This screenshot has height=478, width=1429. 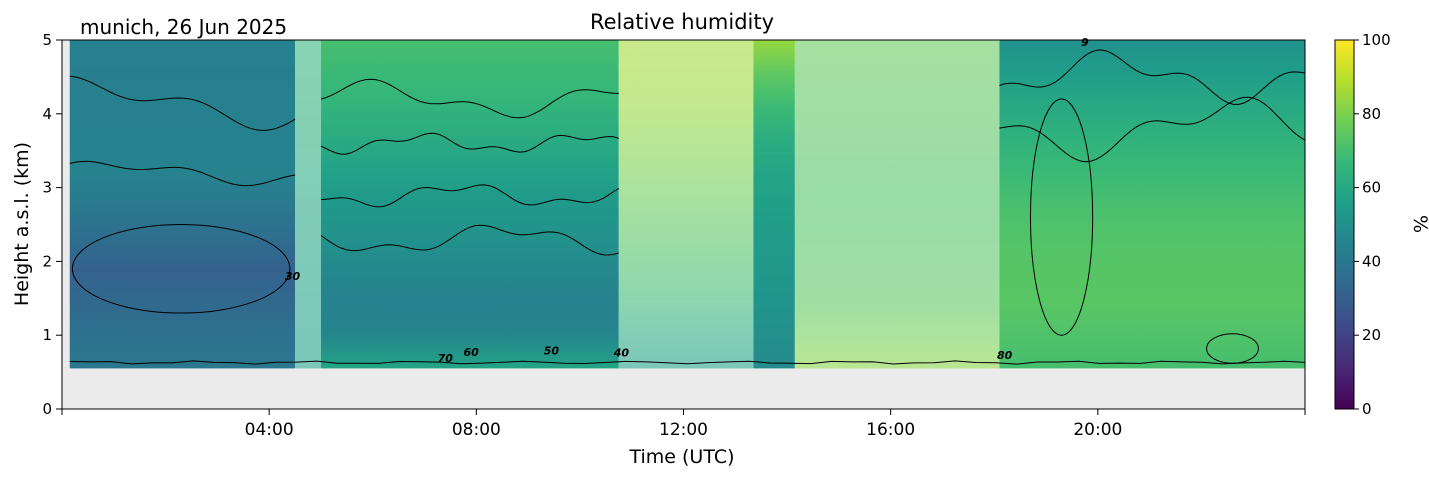 I want to click on colorbar-tick-label: 0, so click(x=1367, y=409).